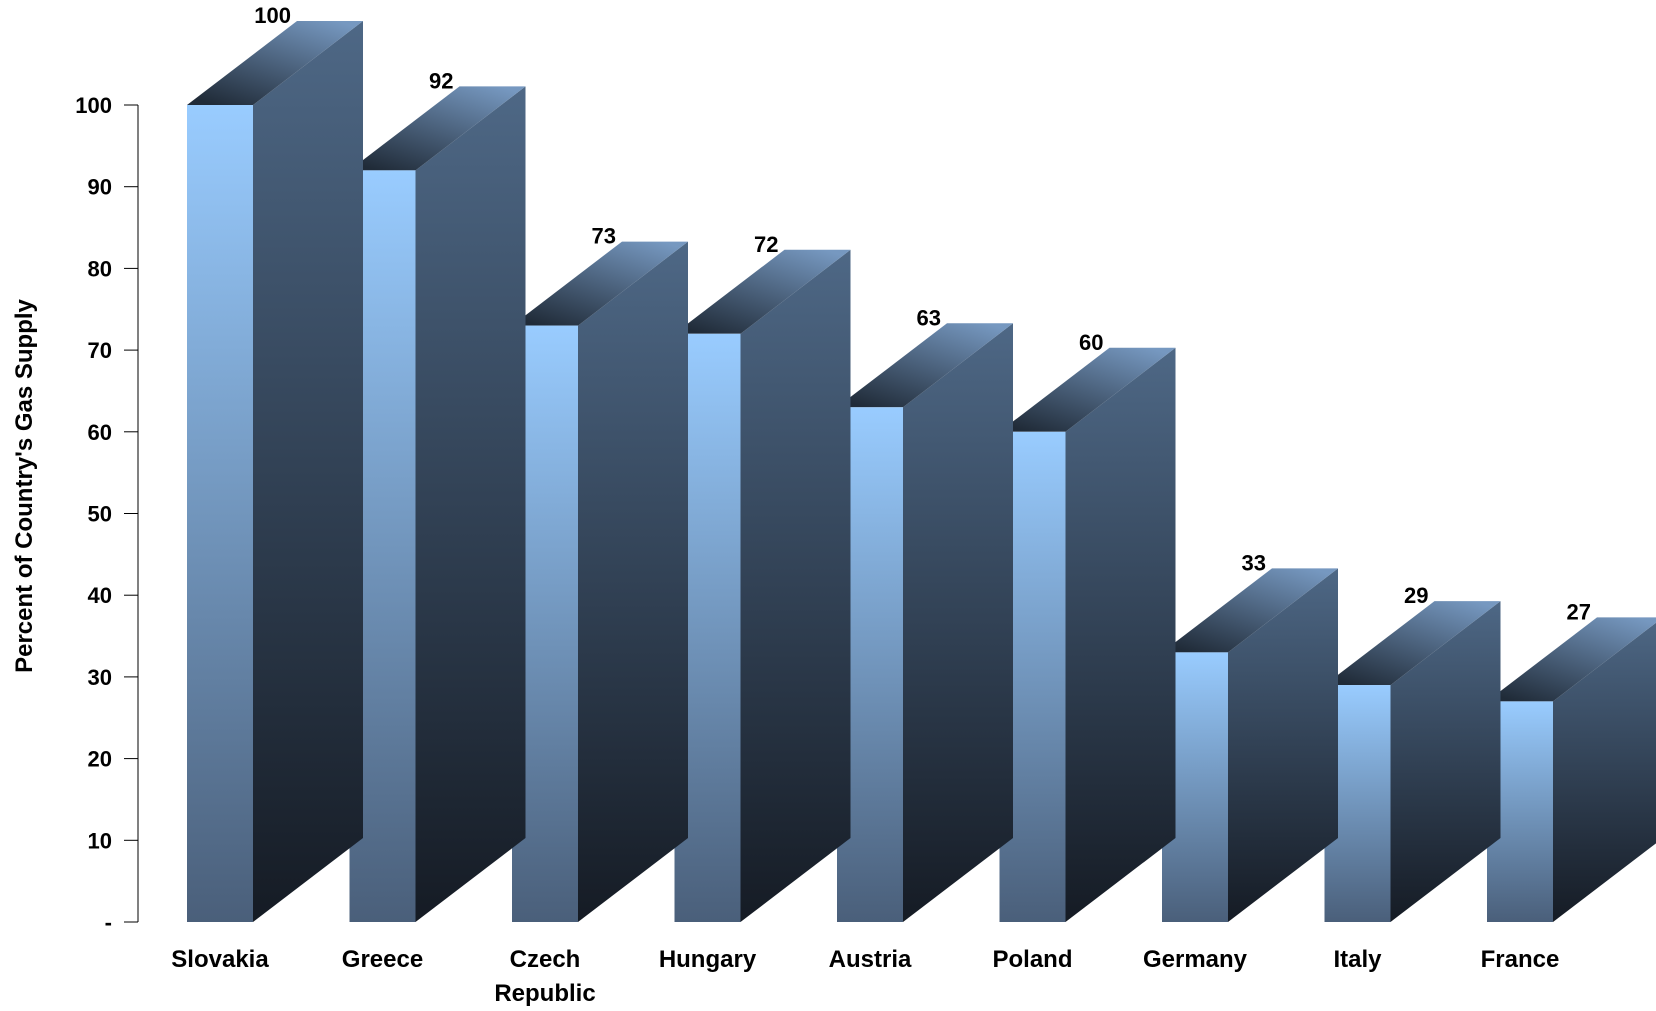  Describe the element at coordinates (604, 236) in the screenshot. I see `value-label-2: 73` at that location.